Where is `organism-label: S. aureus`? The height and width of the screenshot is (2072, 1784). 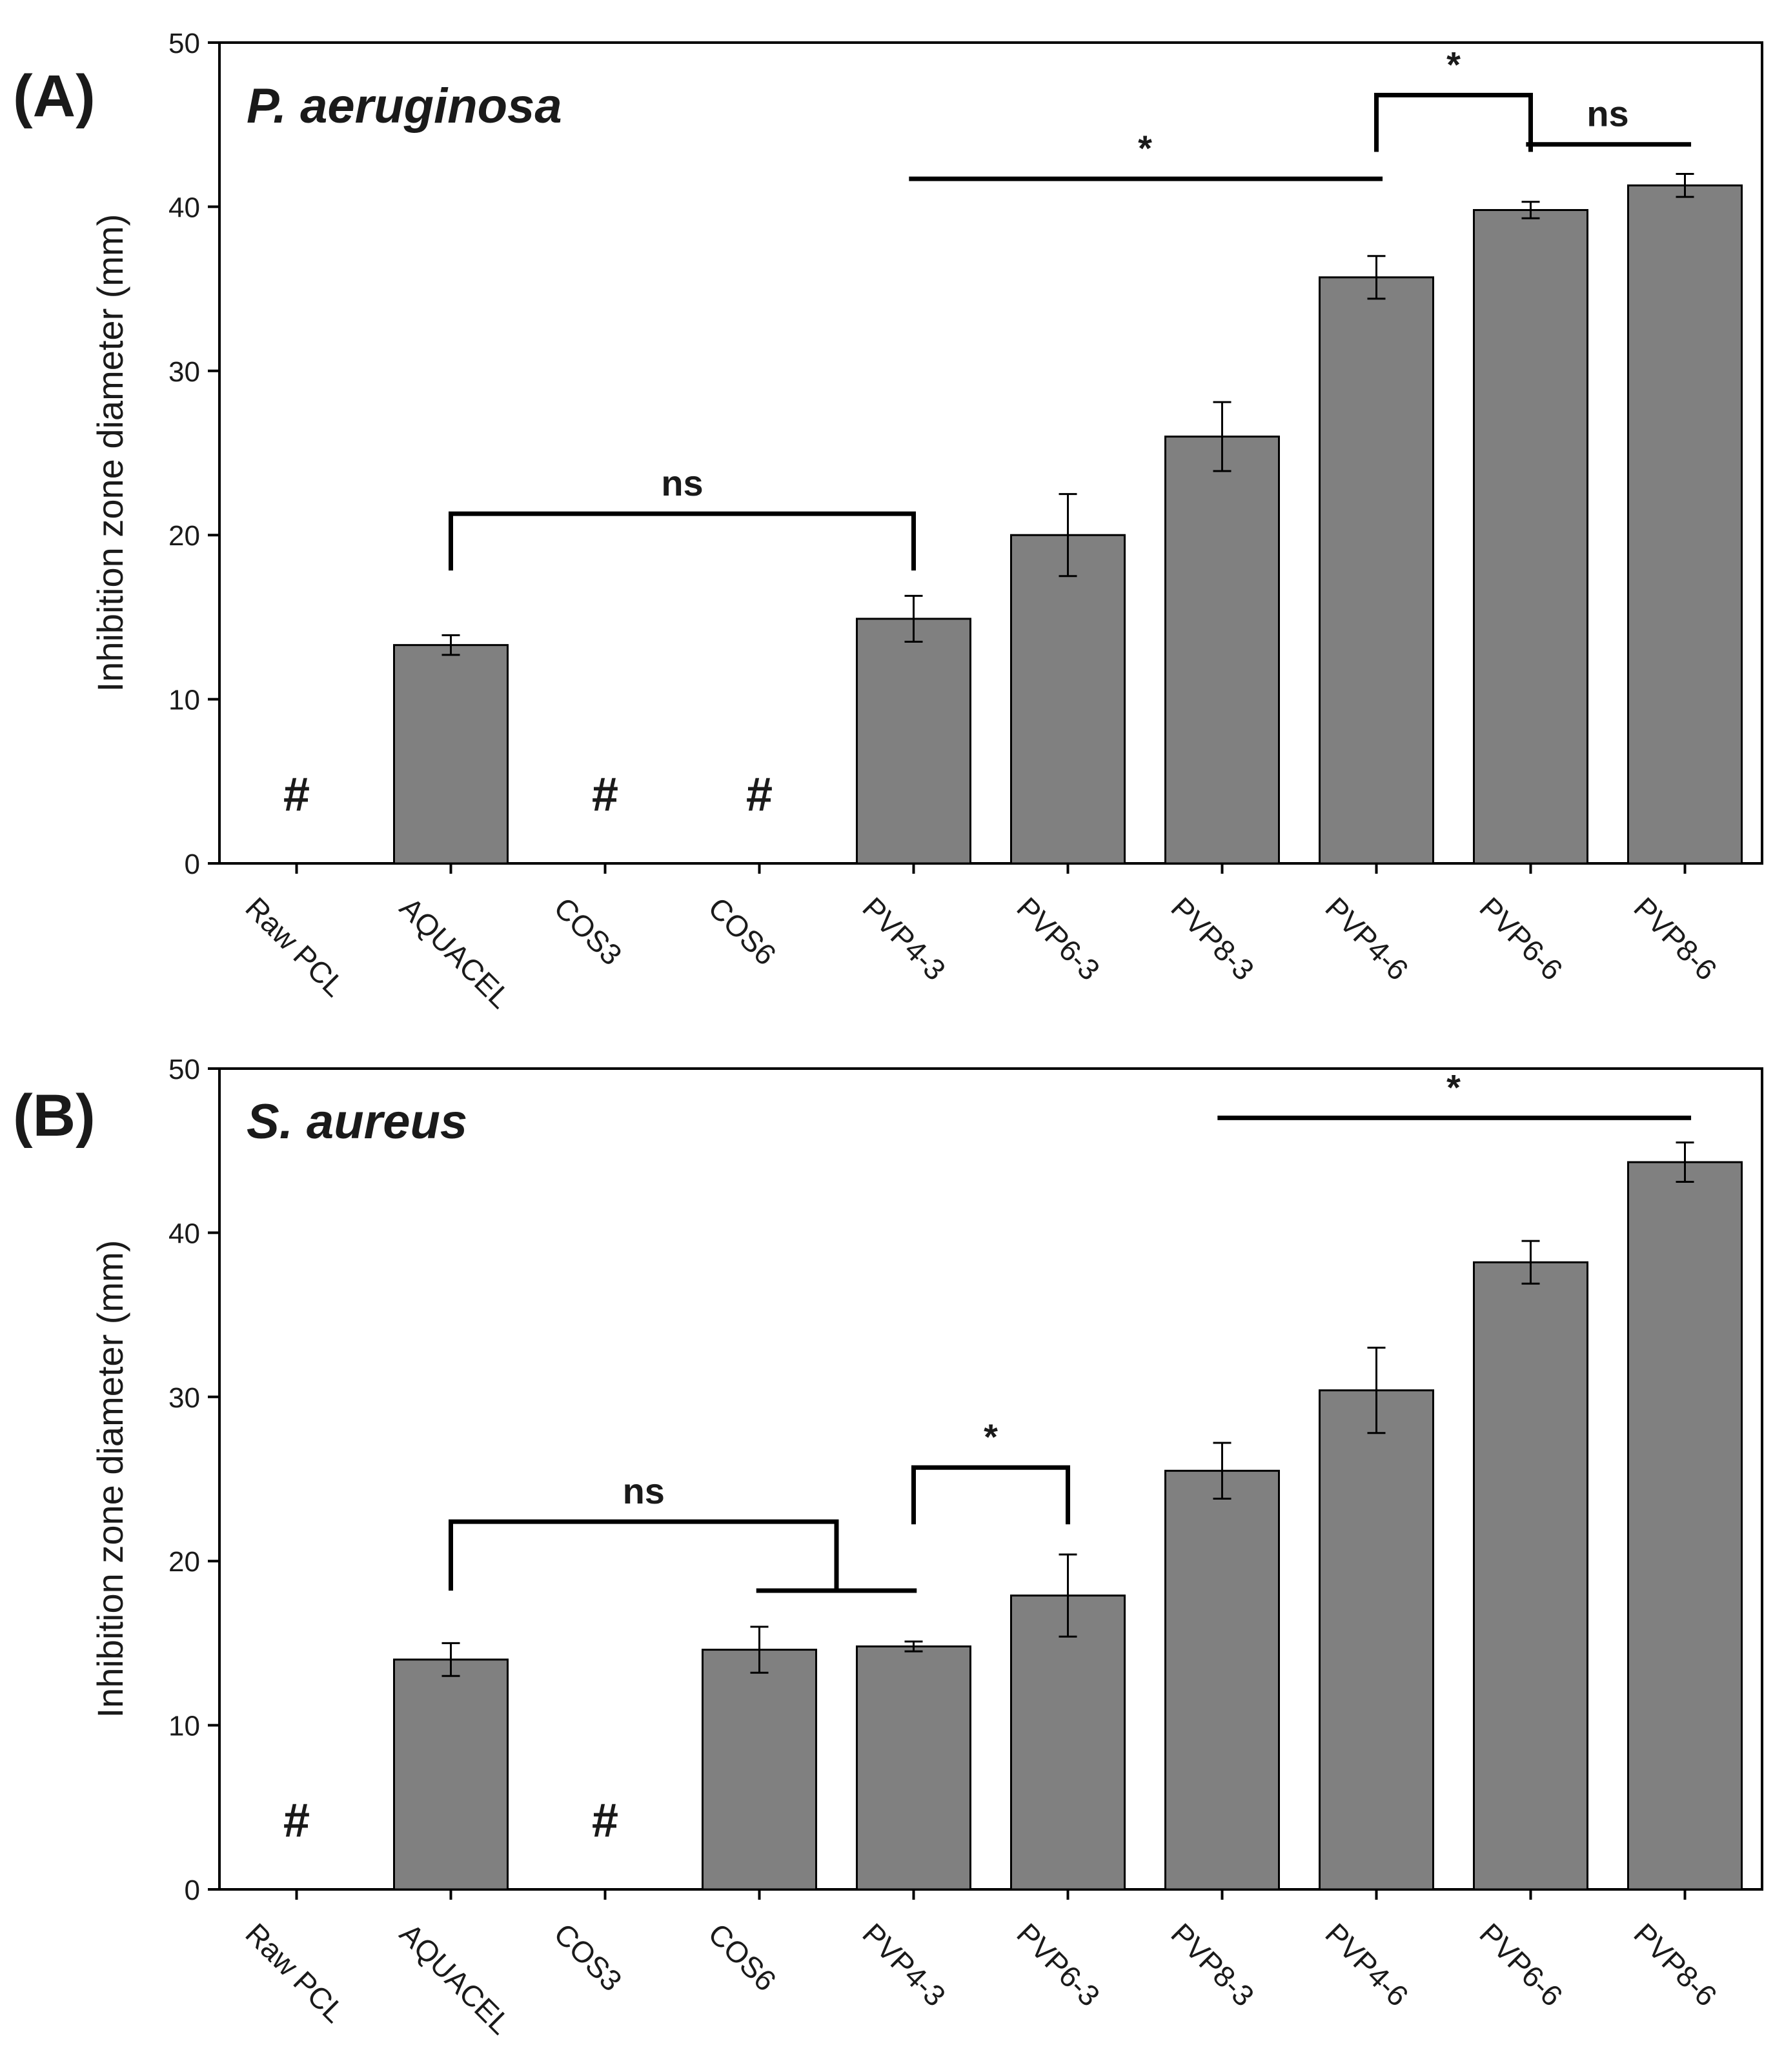 organism-label: S. aureus is located at coordinates (357, 1121).